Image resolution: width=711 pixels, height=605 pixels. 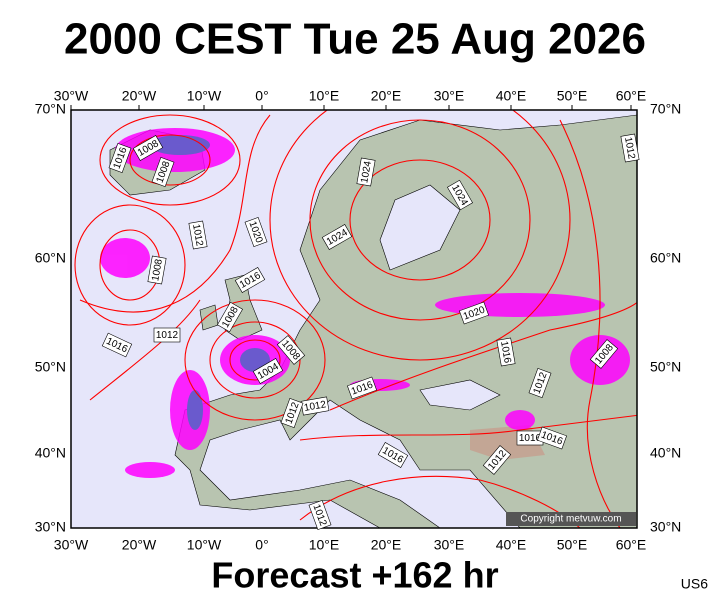 I want to click on lon-label-top: 40°E, so click(x=511, y=96).